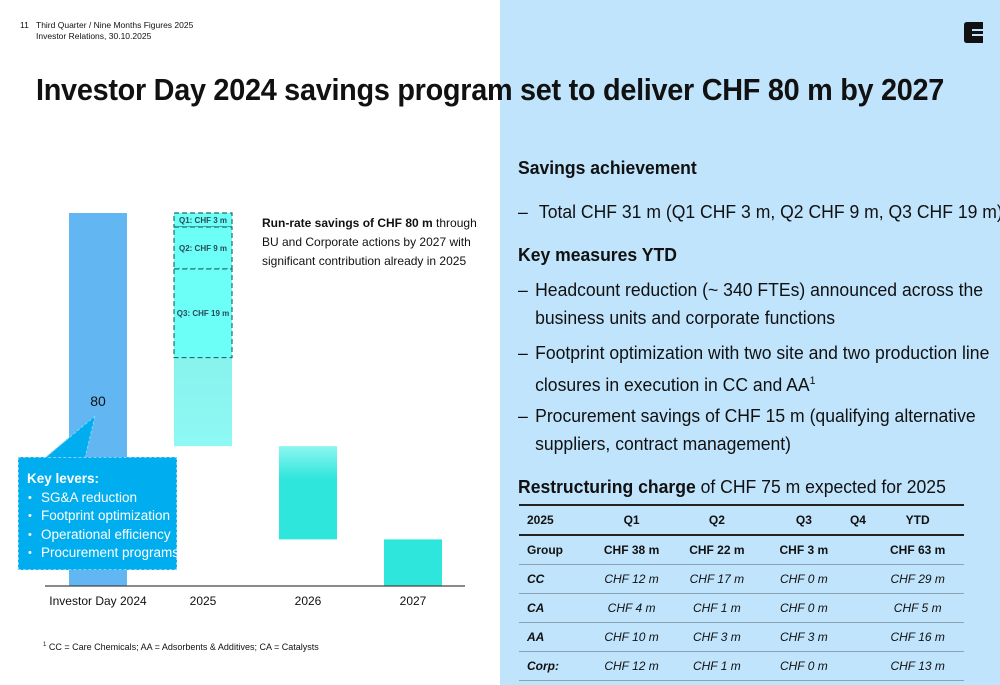  What do you see at coordinates (103, 553) in the screenshot?
I see `lever-item: Procurement programs` at bounding box center [103, 553].